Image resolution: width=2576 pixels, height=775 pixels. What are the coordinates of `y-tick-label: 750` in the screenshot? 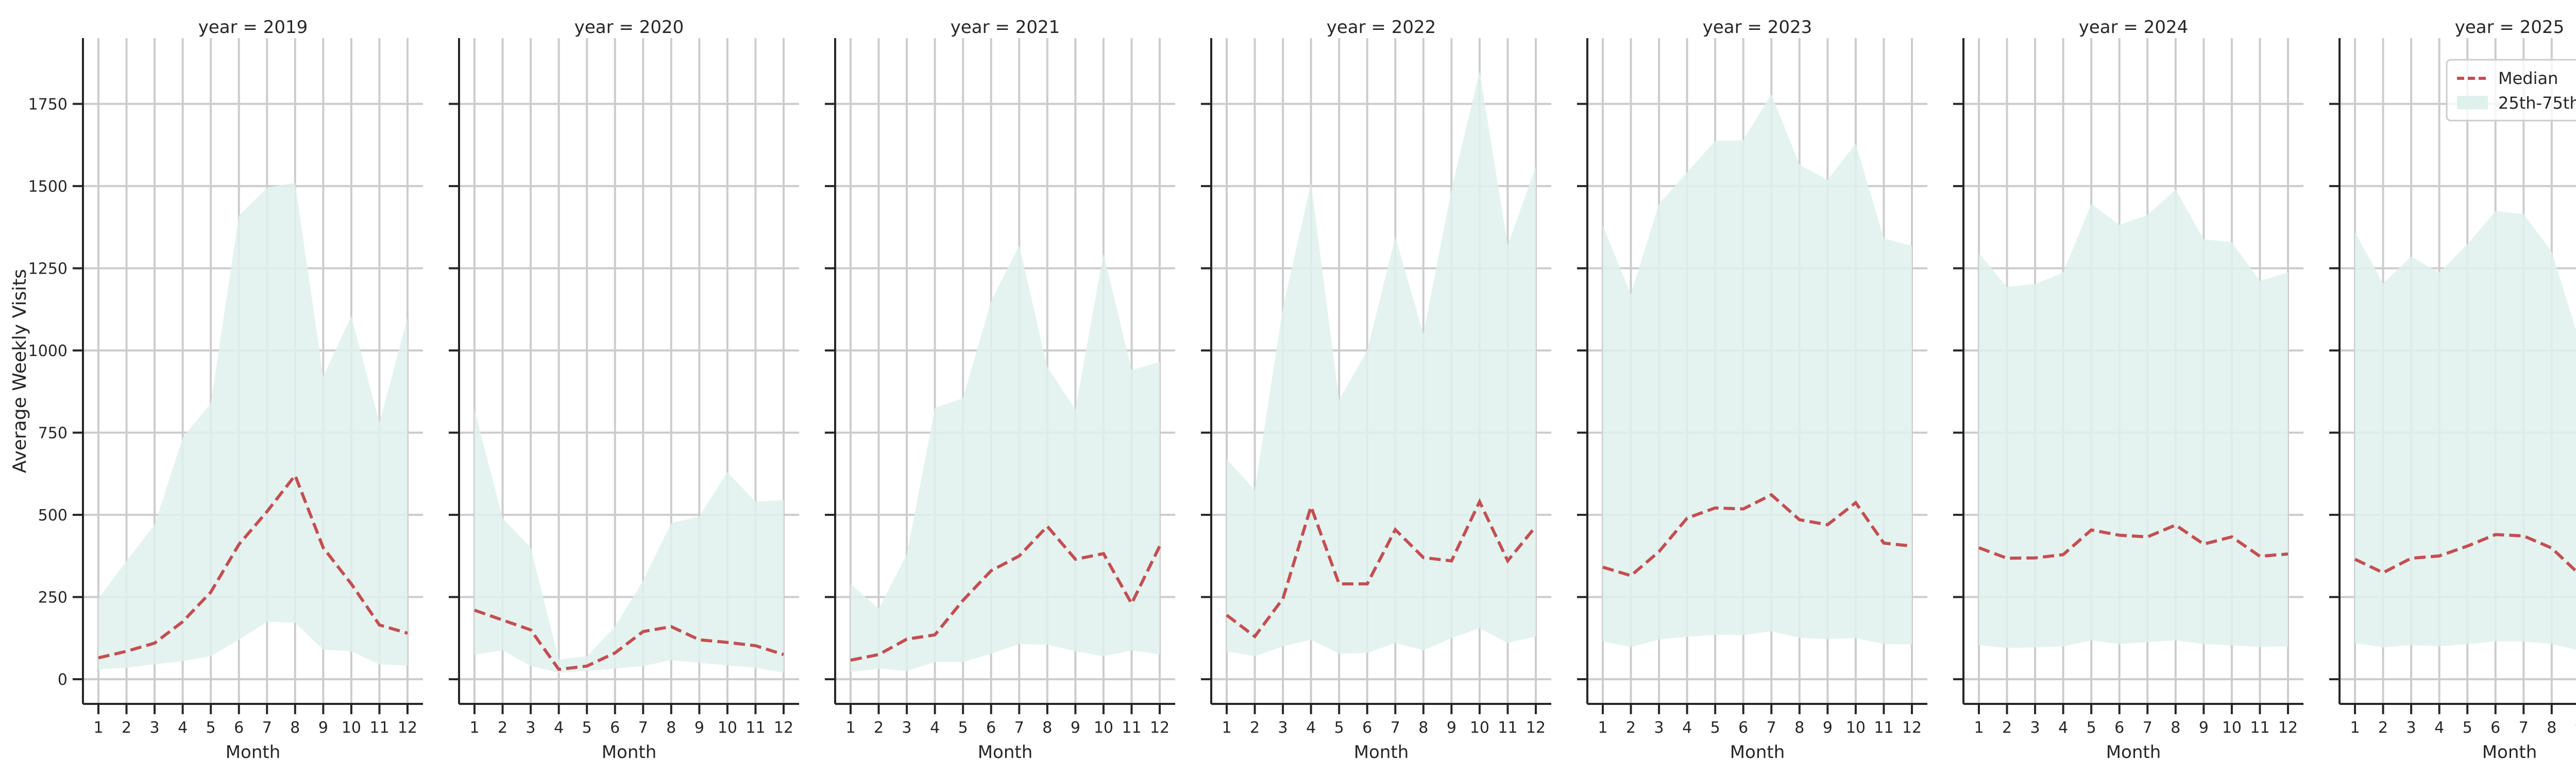 It's located at (52, 434).